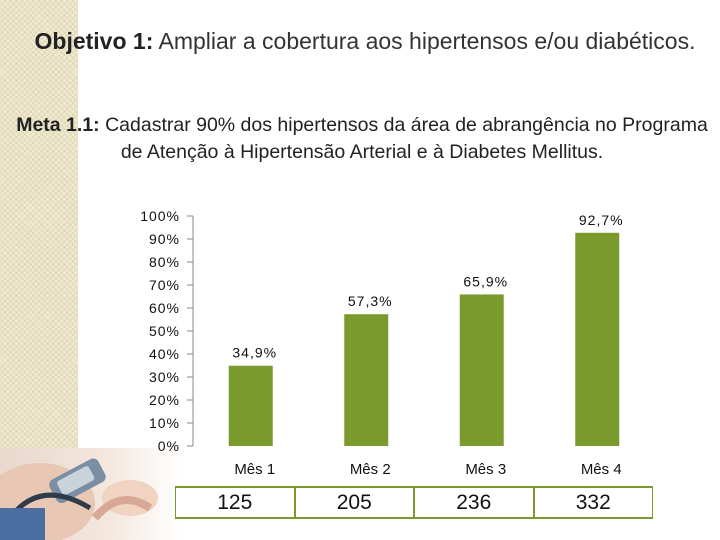 Image resolution: width=720 pixels, height=540 pixels. What do you see at coordinates (164, 354) in the screenshot?
I see `y-tick-label: 40%` at bounding box center [164, 354].